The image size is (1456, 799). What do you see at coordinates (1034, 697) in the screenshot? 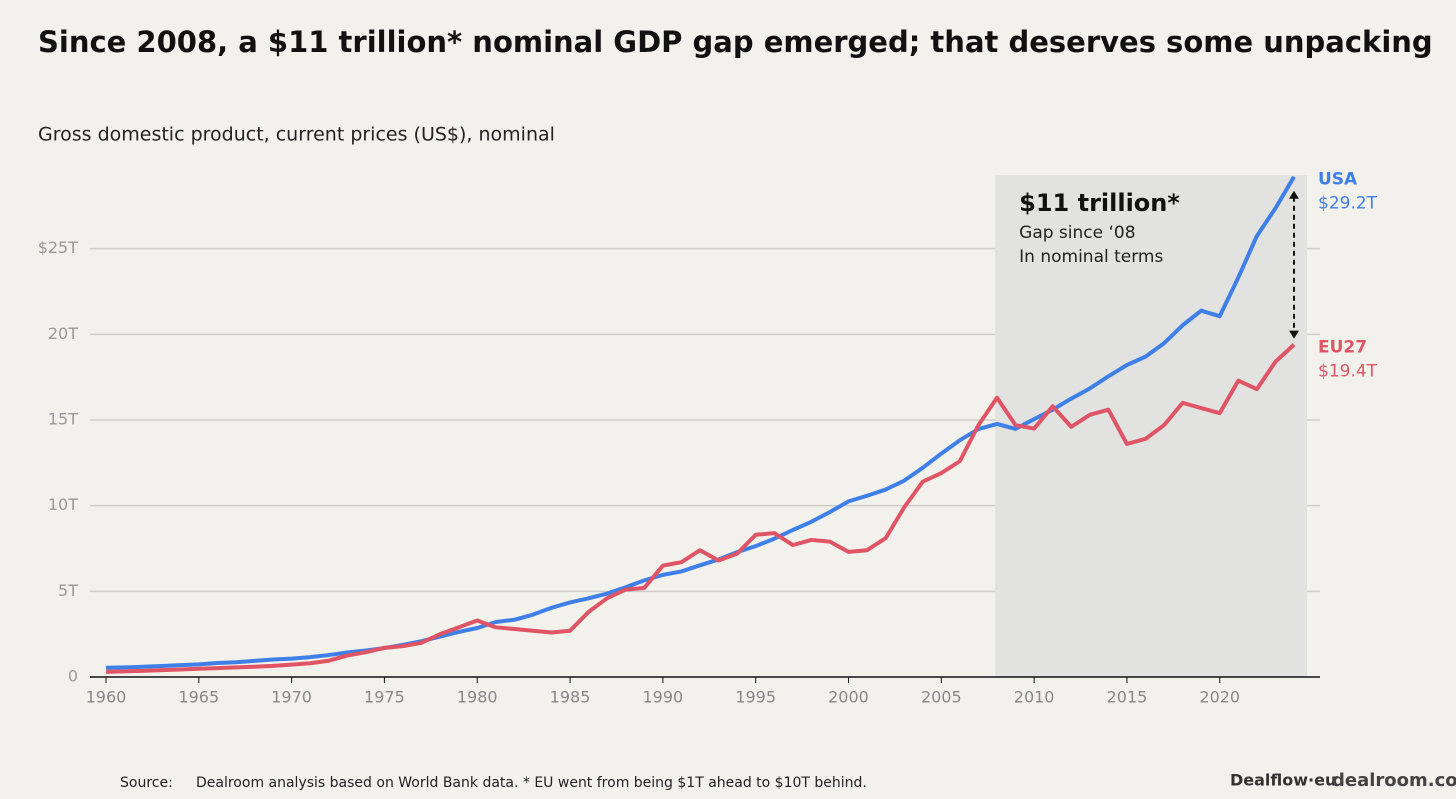
I see `x-tick-label: 2010` at bounding box center [1034, 697].